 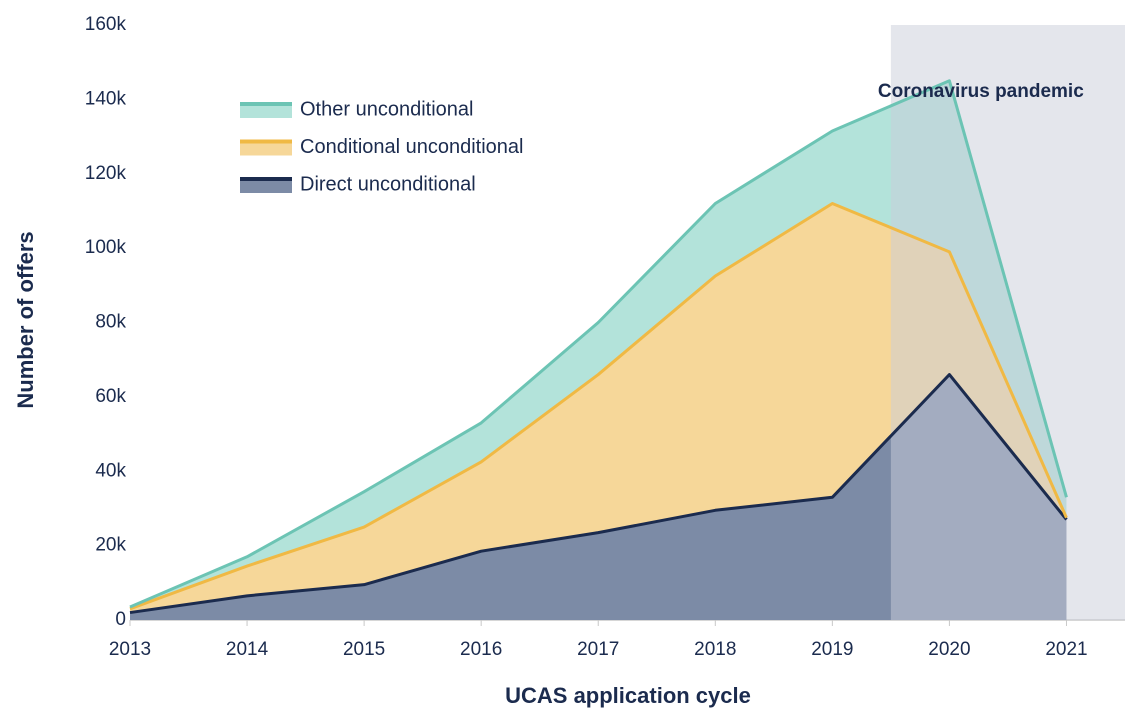 What do you see at coordinates (949, 649) in the screenshot?
I see `x-tick-label: 2020` at bounding box center [949, 649].